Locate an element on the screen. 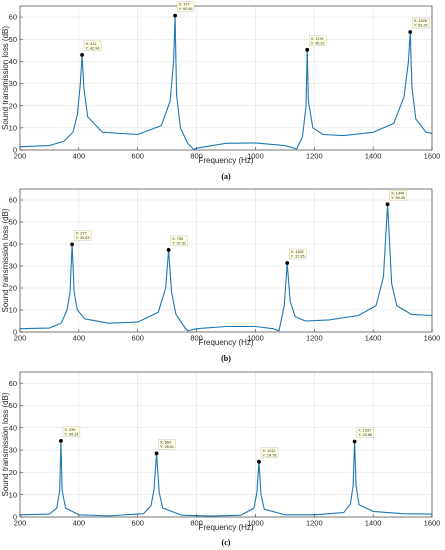  series-line-c is located at coordinates (226, 478).